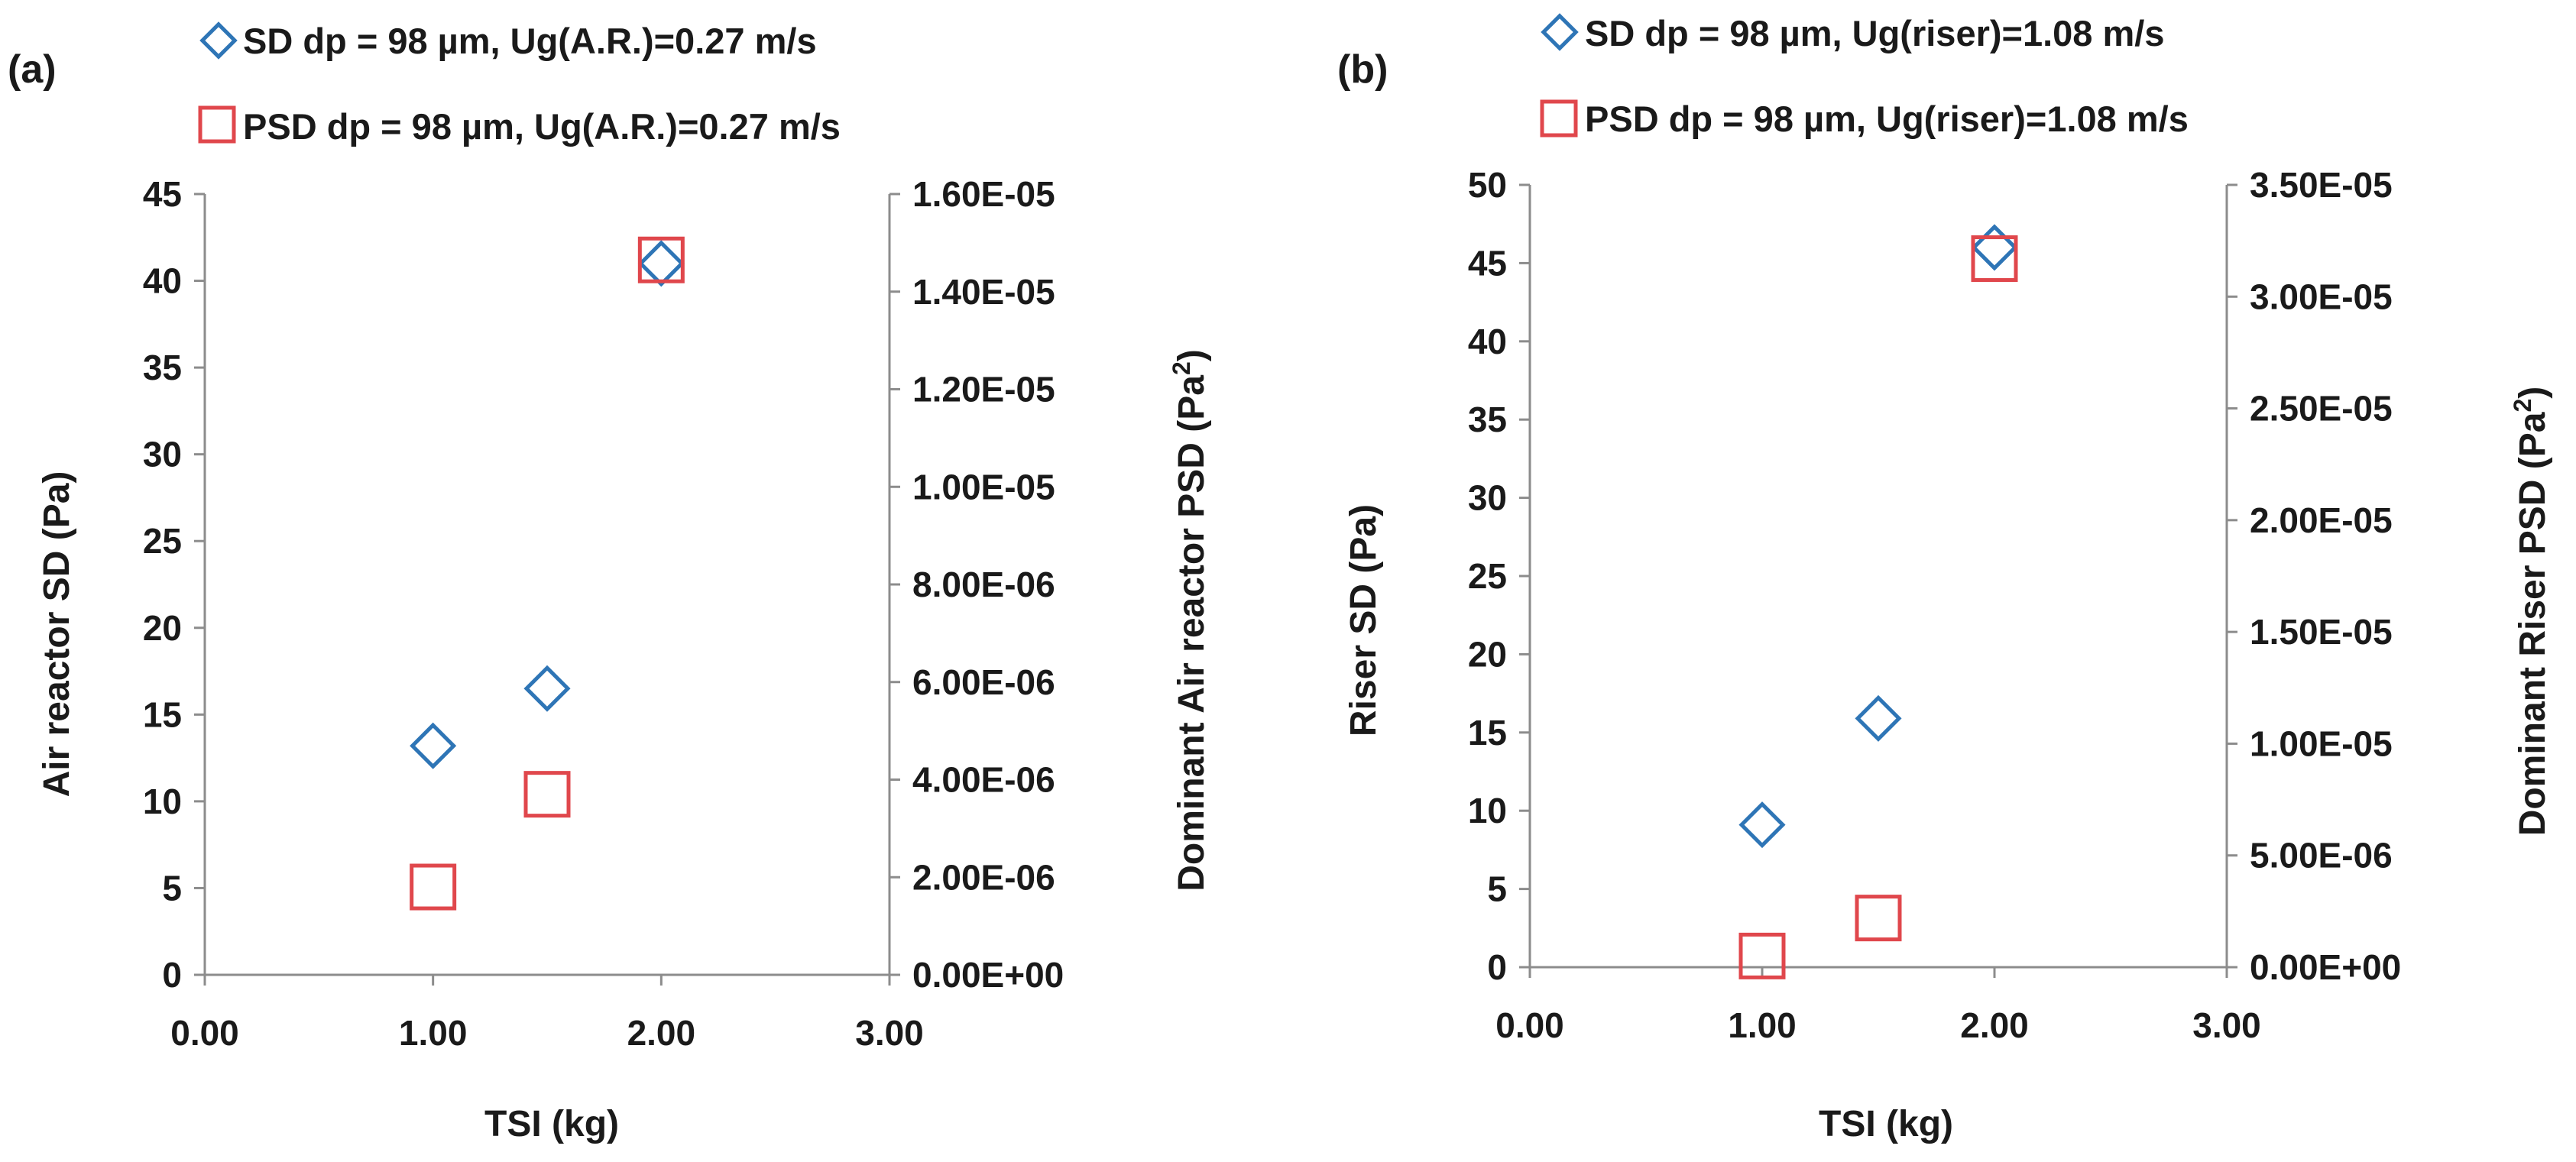  I want to click on legend-marker-psd-a, so click(217, 124).